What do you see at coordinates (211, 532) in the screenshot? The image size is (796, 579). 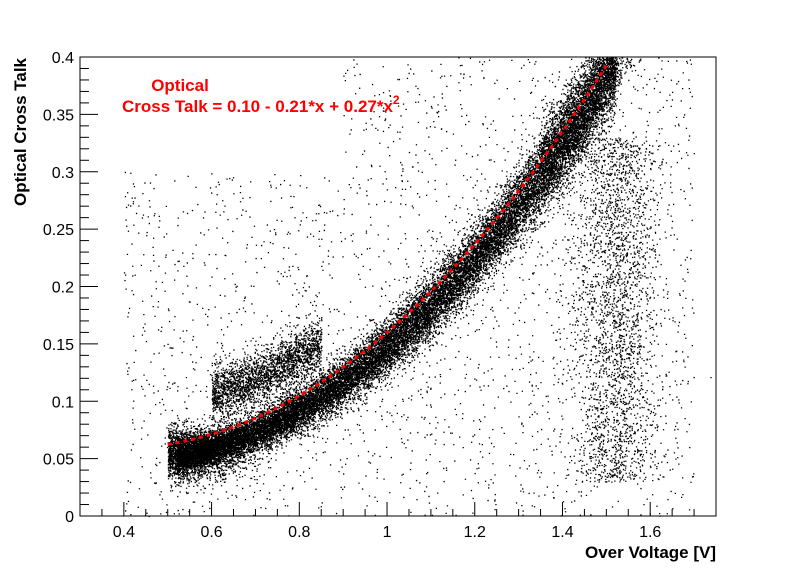 I see `x-tick-label: 0.6` at bounding box center [211, 532].